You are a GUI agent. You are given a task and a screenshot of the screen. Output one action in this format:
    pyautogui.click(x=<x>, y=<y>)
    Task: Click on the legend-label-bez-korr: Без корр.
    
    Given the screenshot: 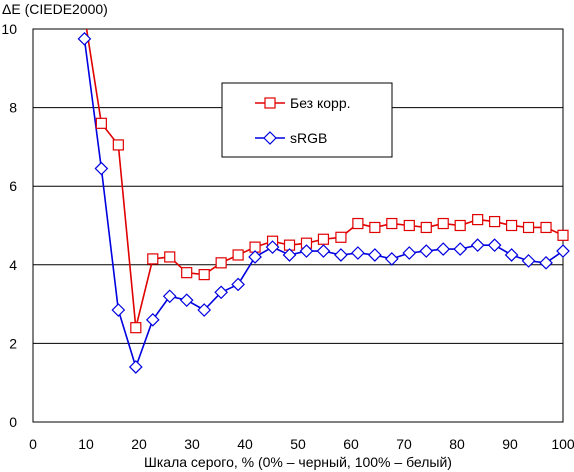 What is the action you would take?
    pyautogui.click(x=320, y=103)
    